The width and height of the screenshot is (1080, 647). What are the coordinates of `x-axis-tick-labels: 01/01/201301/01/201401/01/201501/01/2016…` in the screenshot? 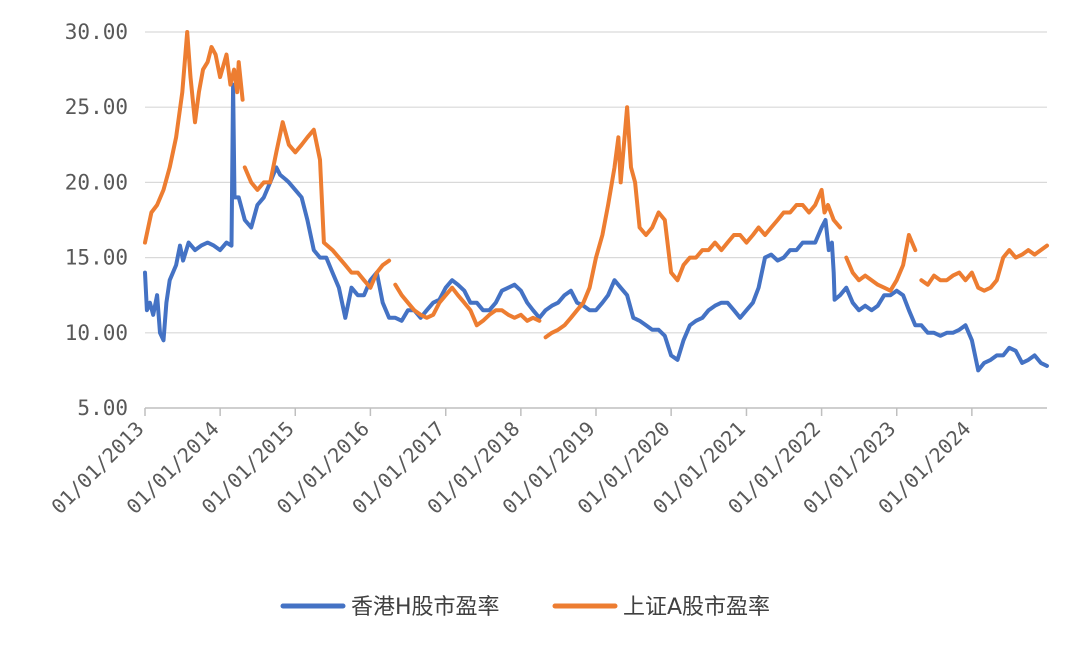 It's located at (510, 468).